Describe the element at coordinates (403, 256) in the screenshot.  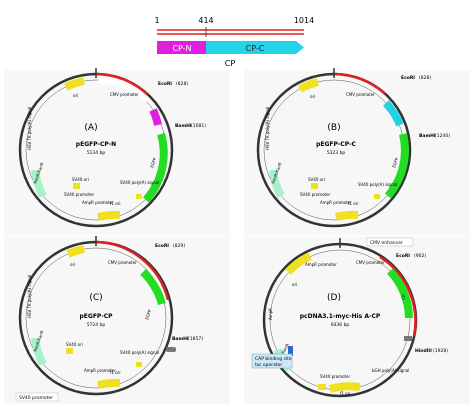
I see `site-ecori-d: EcoRI` at that location.